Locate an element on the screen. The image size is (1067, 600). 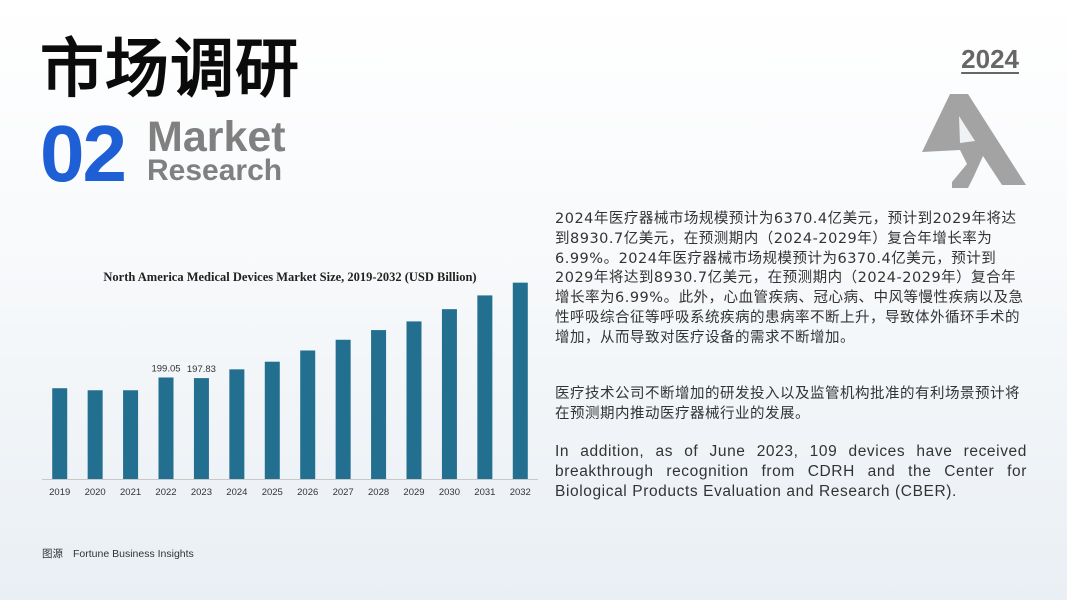
bar-2029 is located at coordinates (414, 400).